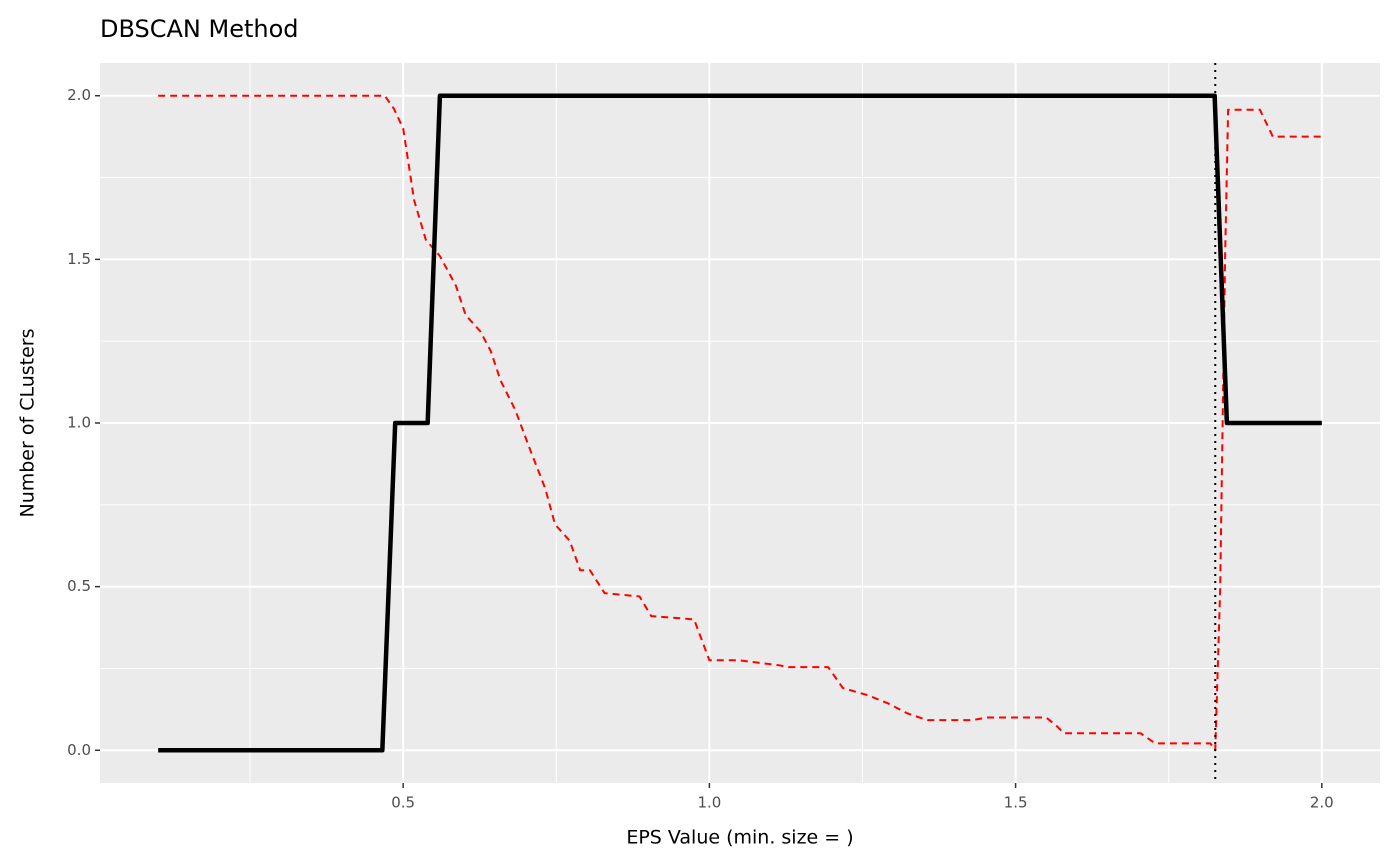  What do you see at coordinates (403, 803) in the screenshot?
I see `x-tick-label: 0.5` at bounding box center [403, 803].